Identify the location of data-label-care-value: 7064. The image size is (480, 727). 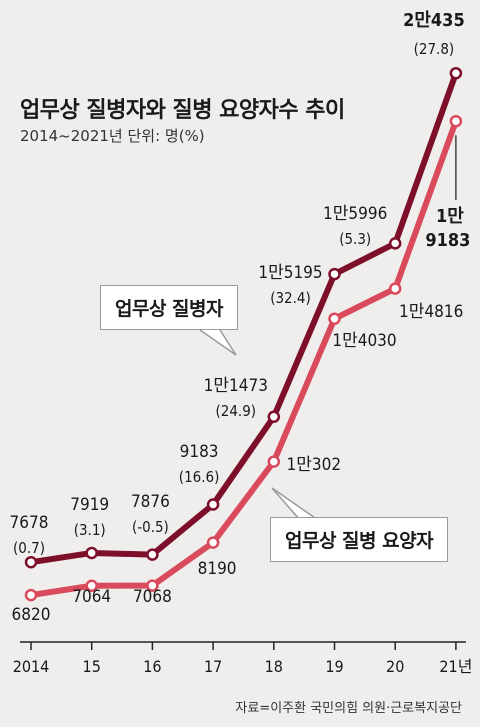
(91, 597).